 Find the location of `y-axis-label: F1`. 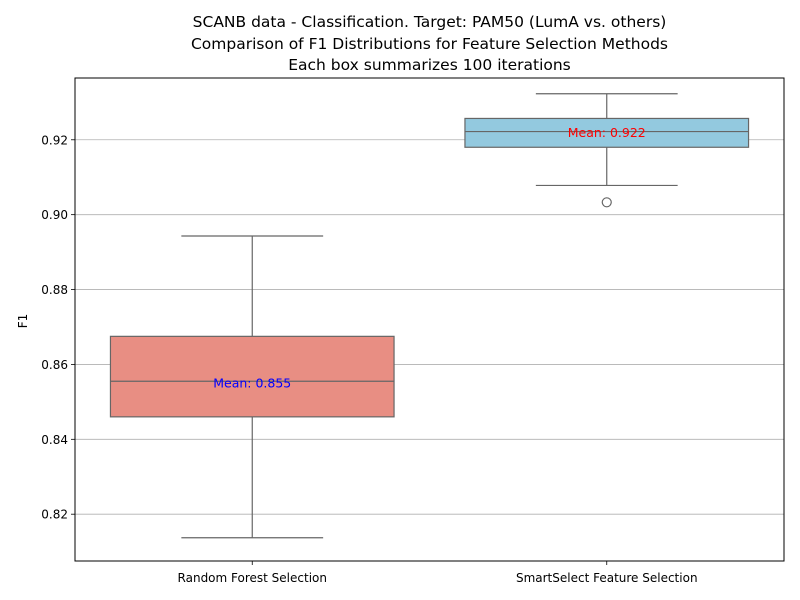

y-axis-label: F1 is located at coordinates (23, 321).